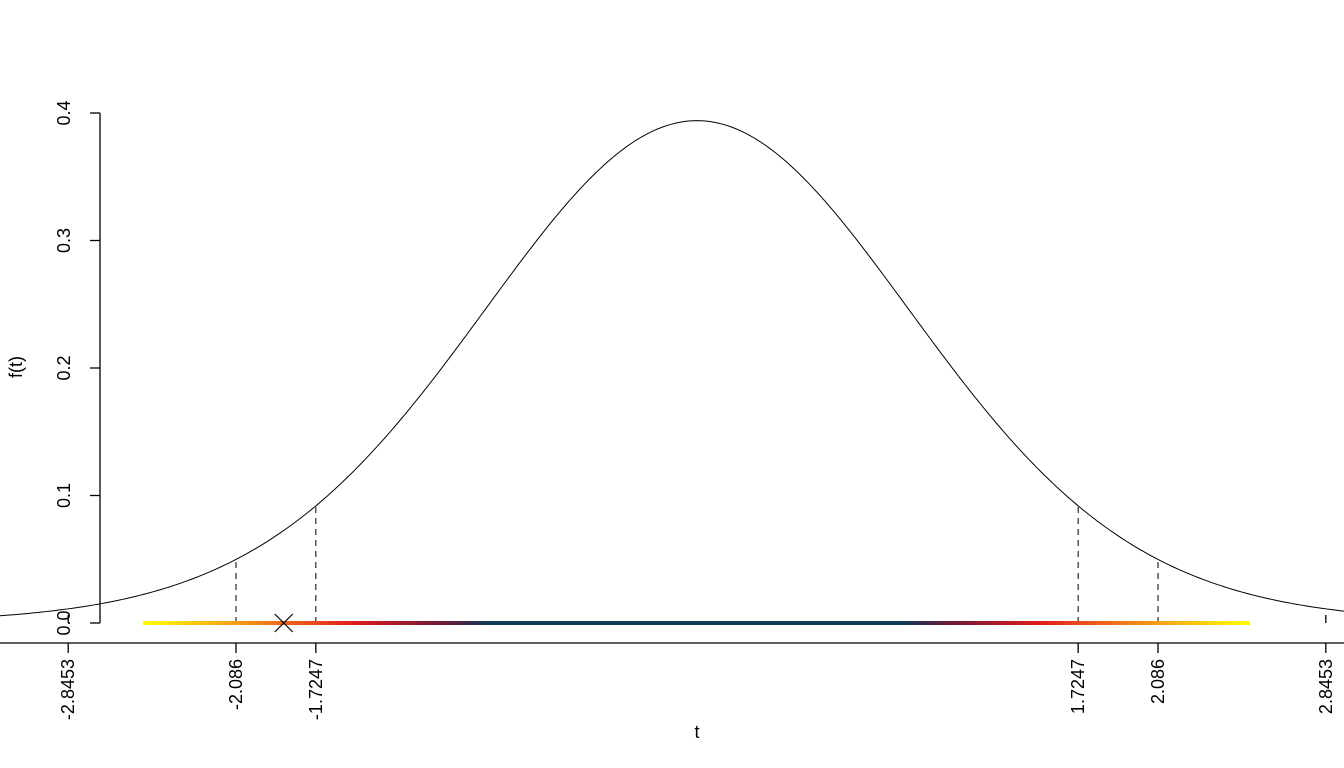  I want to click on critical-value-lines, so click(697, 564).